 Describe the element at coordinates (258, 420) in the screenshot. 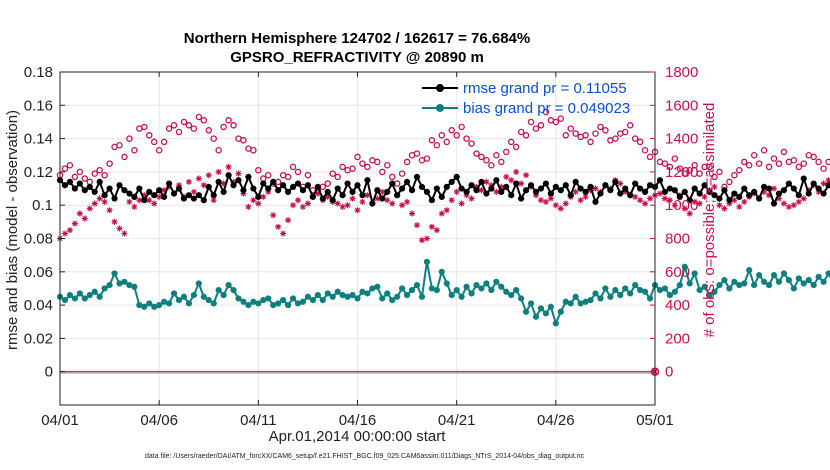

I see `x-tick-label: 04/11` at that location.